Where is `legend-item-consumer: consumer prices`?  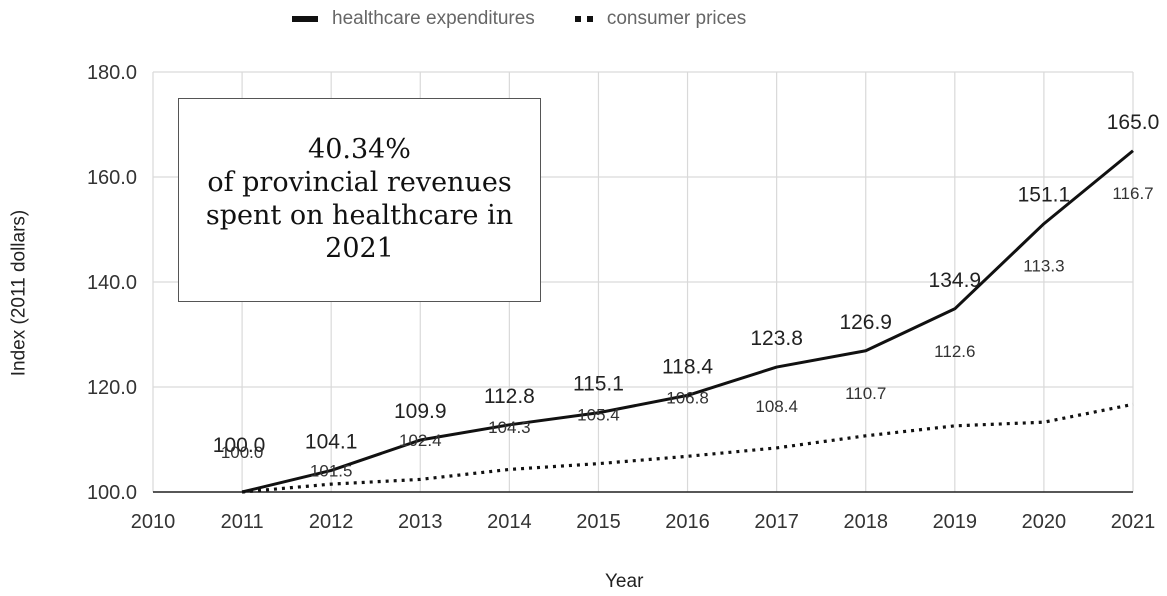
legend-item-consumer: consumer prices is located at coordinates (660, 19).